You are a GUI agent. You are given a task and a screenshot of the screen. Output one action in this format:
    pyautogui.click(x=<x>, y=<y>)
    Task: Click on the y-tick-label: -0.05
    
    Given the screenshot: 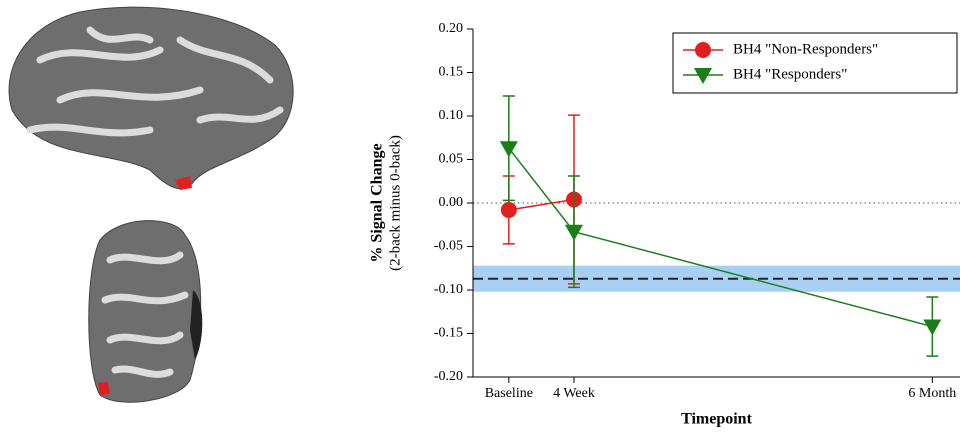 What is the action you would take?
    pyautogui.click(x=448, y=246)
    